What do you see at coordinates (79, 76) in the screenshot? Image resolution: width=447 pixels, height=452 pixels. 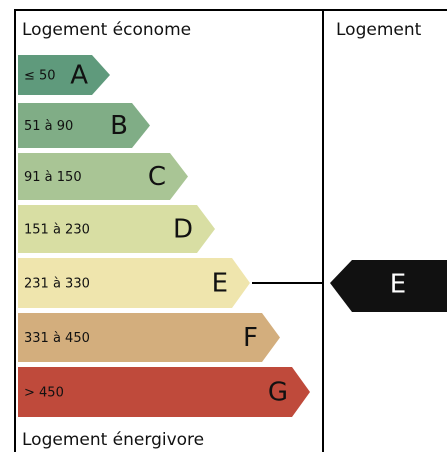 I see `class-letter: A` at bounding box center [79, 76].